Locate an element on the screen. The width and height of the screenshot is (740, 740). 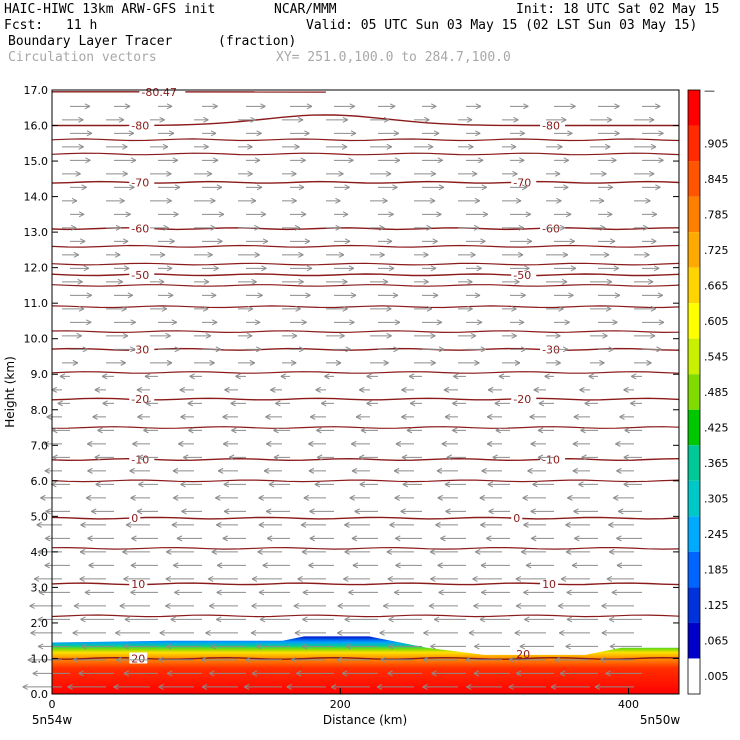
colorbar-label: .725 is located at coordinates (716, 250).